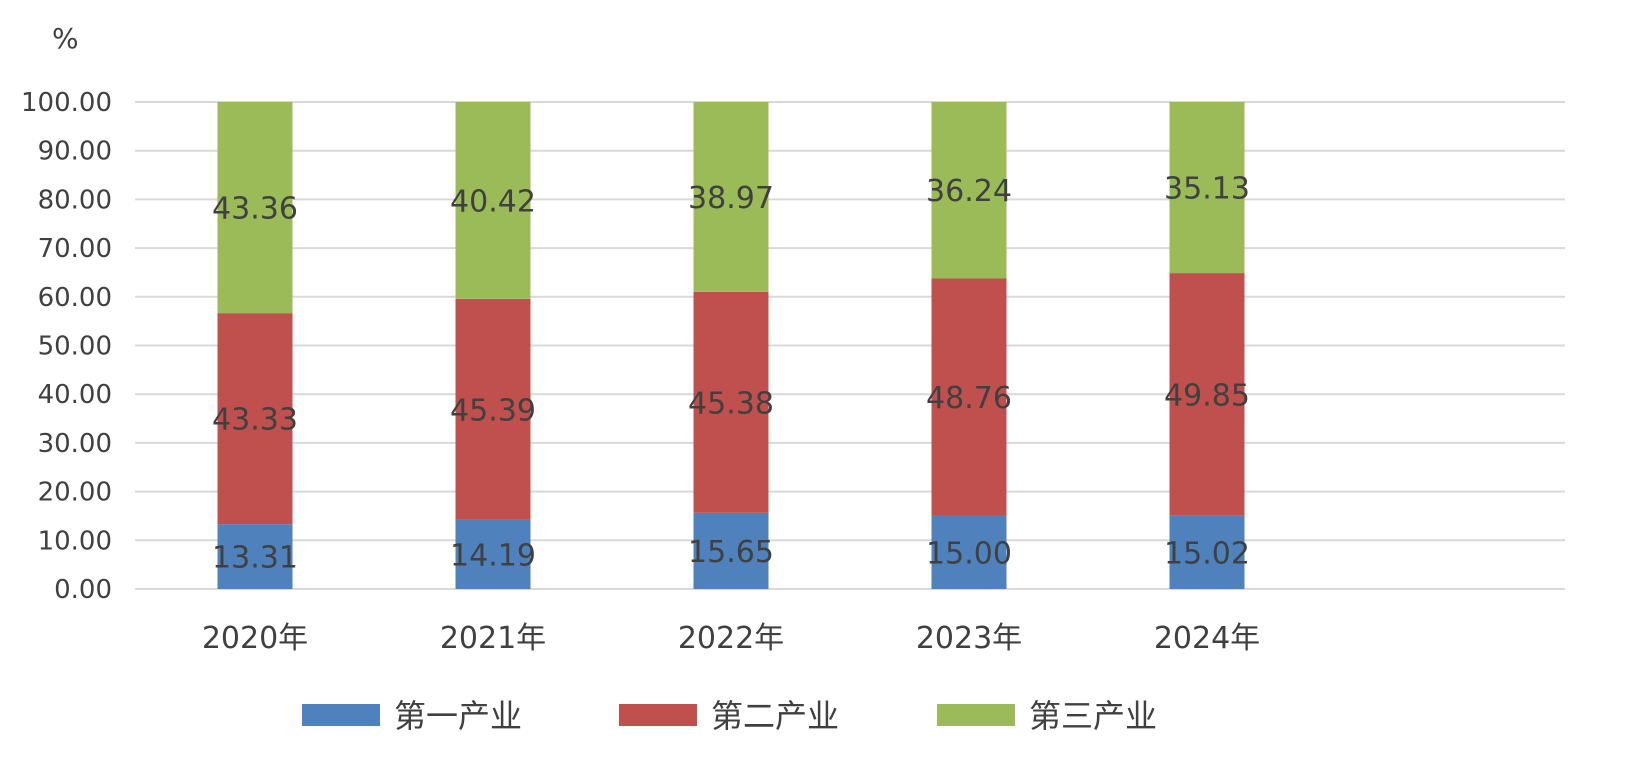 This screenshot has height=783, width=1625. What do you see at coordinates (493, 638) in the screenshot?
I see `x-tick-label: 2021年` at bounding box center [493, 638].